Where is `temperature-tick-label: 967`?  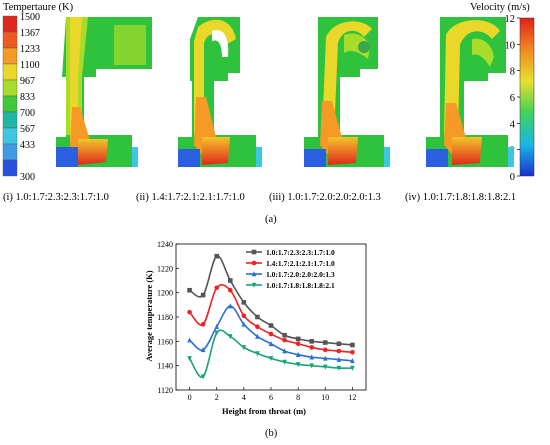 temperature-tick-label: 967 is located at coordinates (27, 81).